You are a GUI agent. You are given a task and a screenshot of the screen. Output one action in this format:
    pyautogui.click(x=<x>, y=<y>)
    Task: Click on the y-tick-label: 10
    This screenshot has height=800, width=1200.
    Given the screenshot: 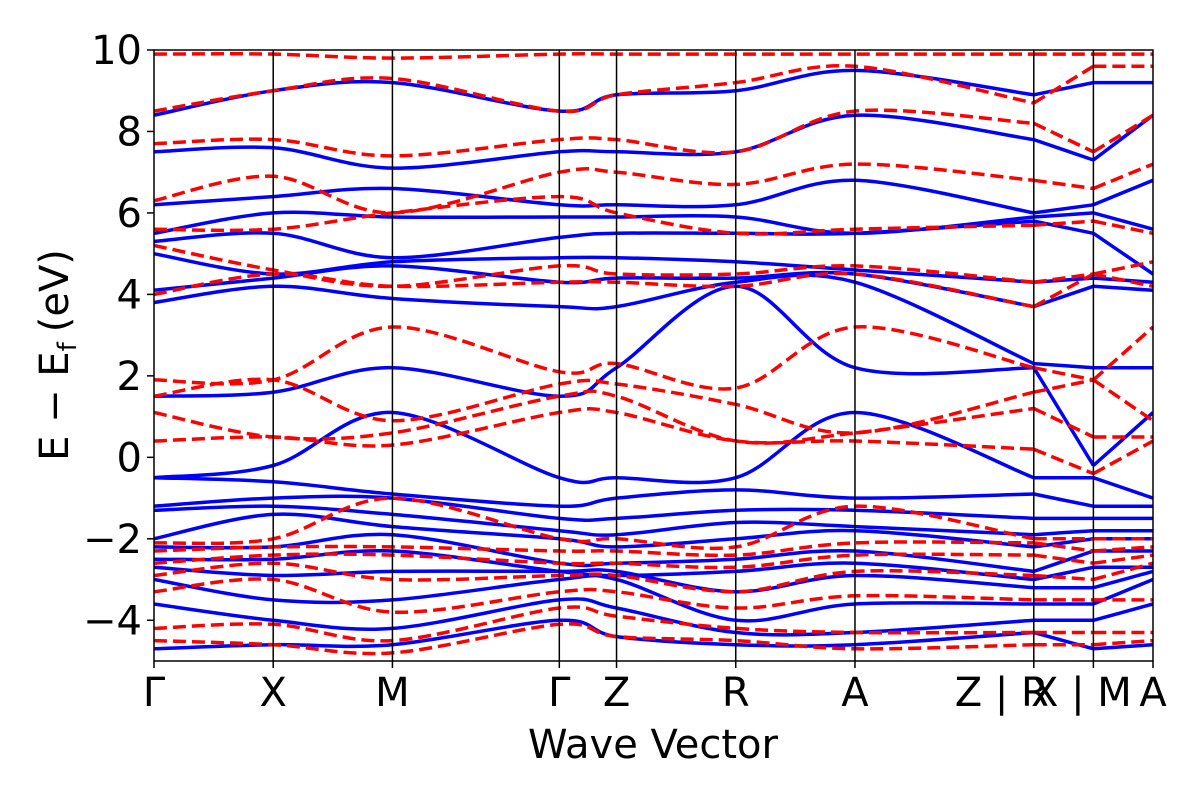 What is the action you would take?
    pyautogui.click(x=116, y=51)
    